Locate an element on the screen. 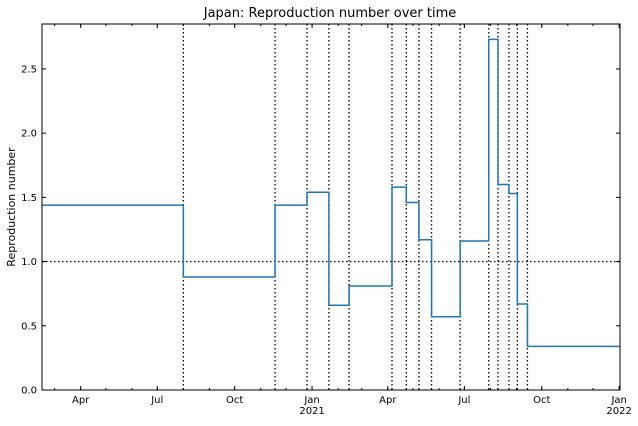 This screenshot has height=426, width=638. x-tick-year-label: 2022 is located at coordinates (618, 411).